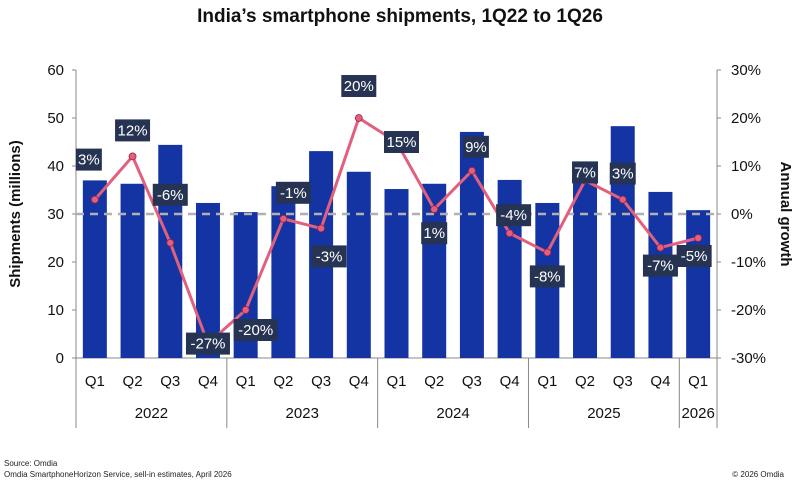 Image resolution: width=800 pixels, height=482 pixels. I want to click on year-label: 2023, so click(302, 413).